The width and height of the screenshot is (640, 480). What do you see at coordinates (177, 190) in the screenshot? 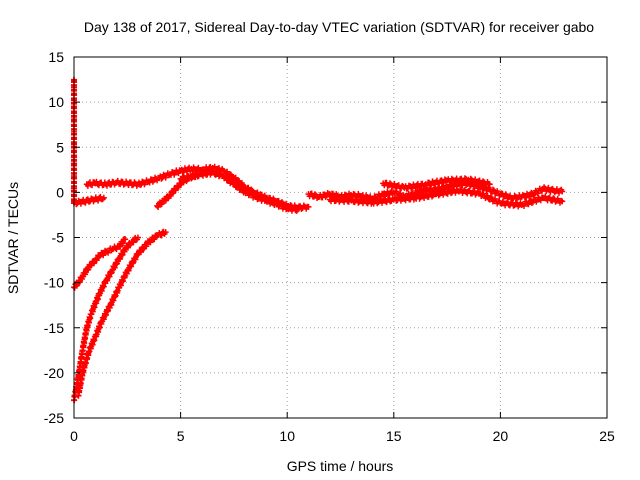
I see `series-rising-arc` at bounding box center [177, 190].